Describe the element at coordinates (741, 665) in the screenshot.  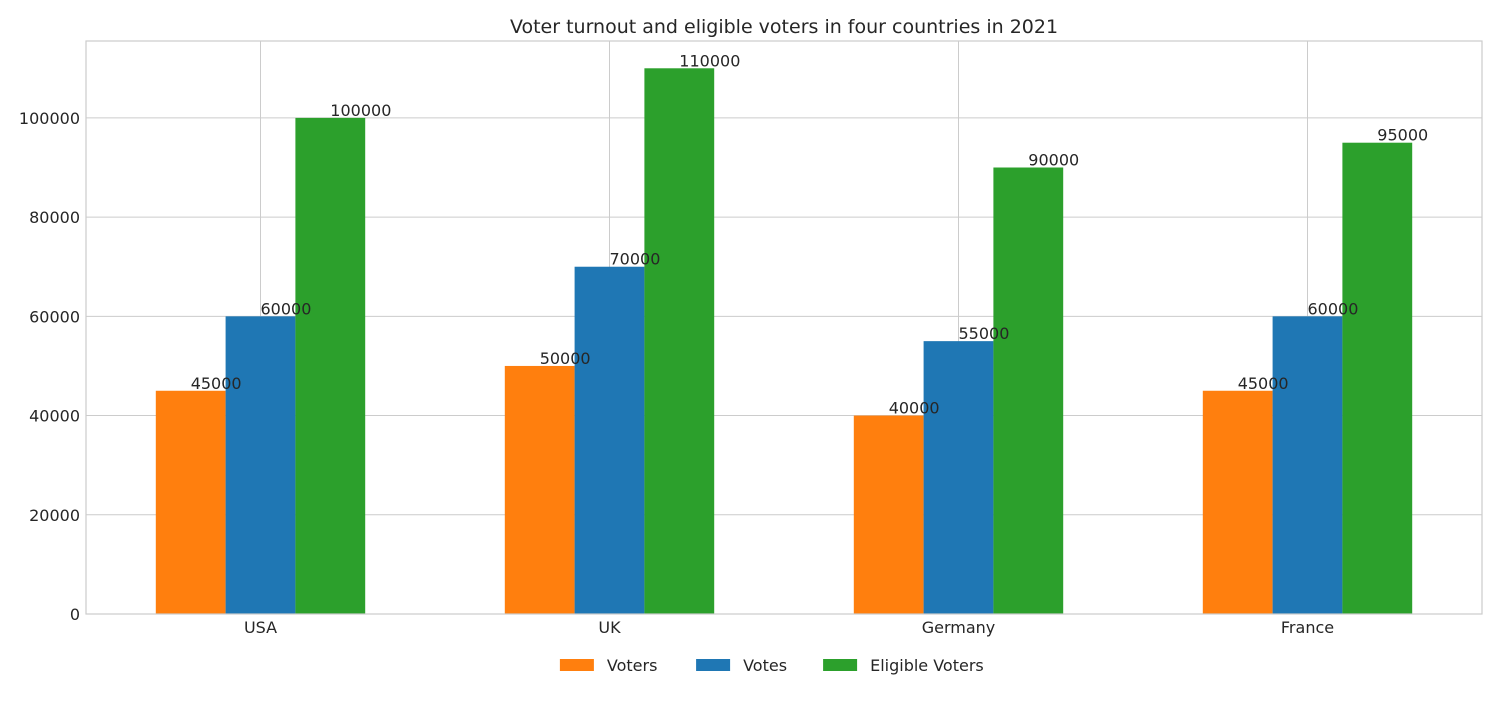
I see `legend-item: Votes` at that location.